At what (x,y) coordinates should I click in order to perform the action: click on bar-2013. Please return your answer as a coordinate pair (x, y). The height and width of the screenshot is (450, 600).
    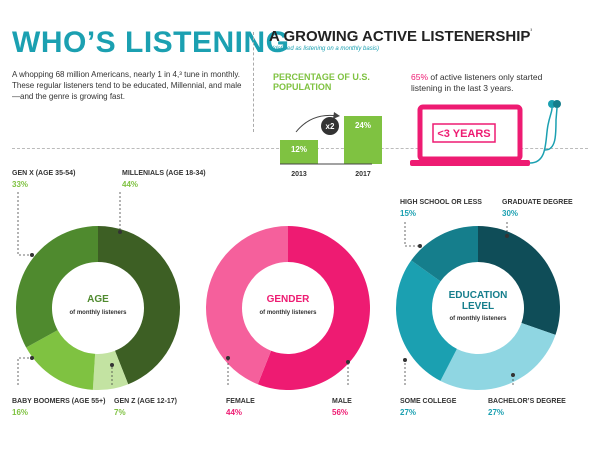
    Looking at the image, I should click on (299, 152).